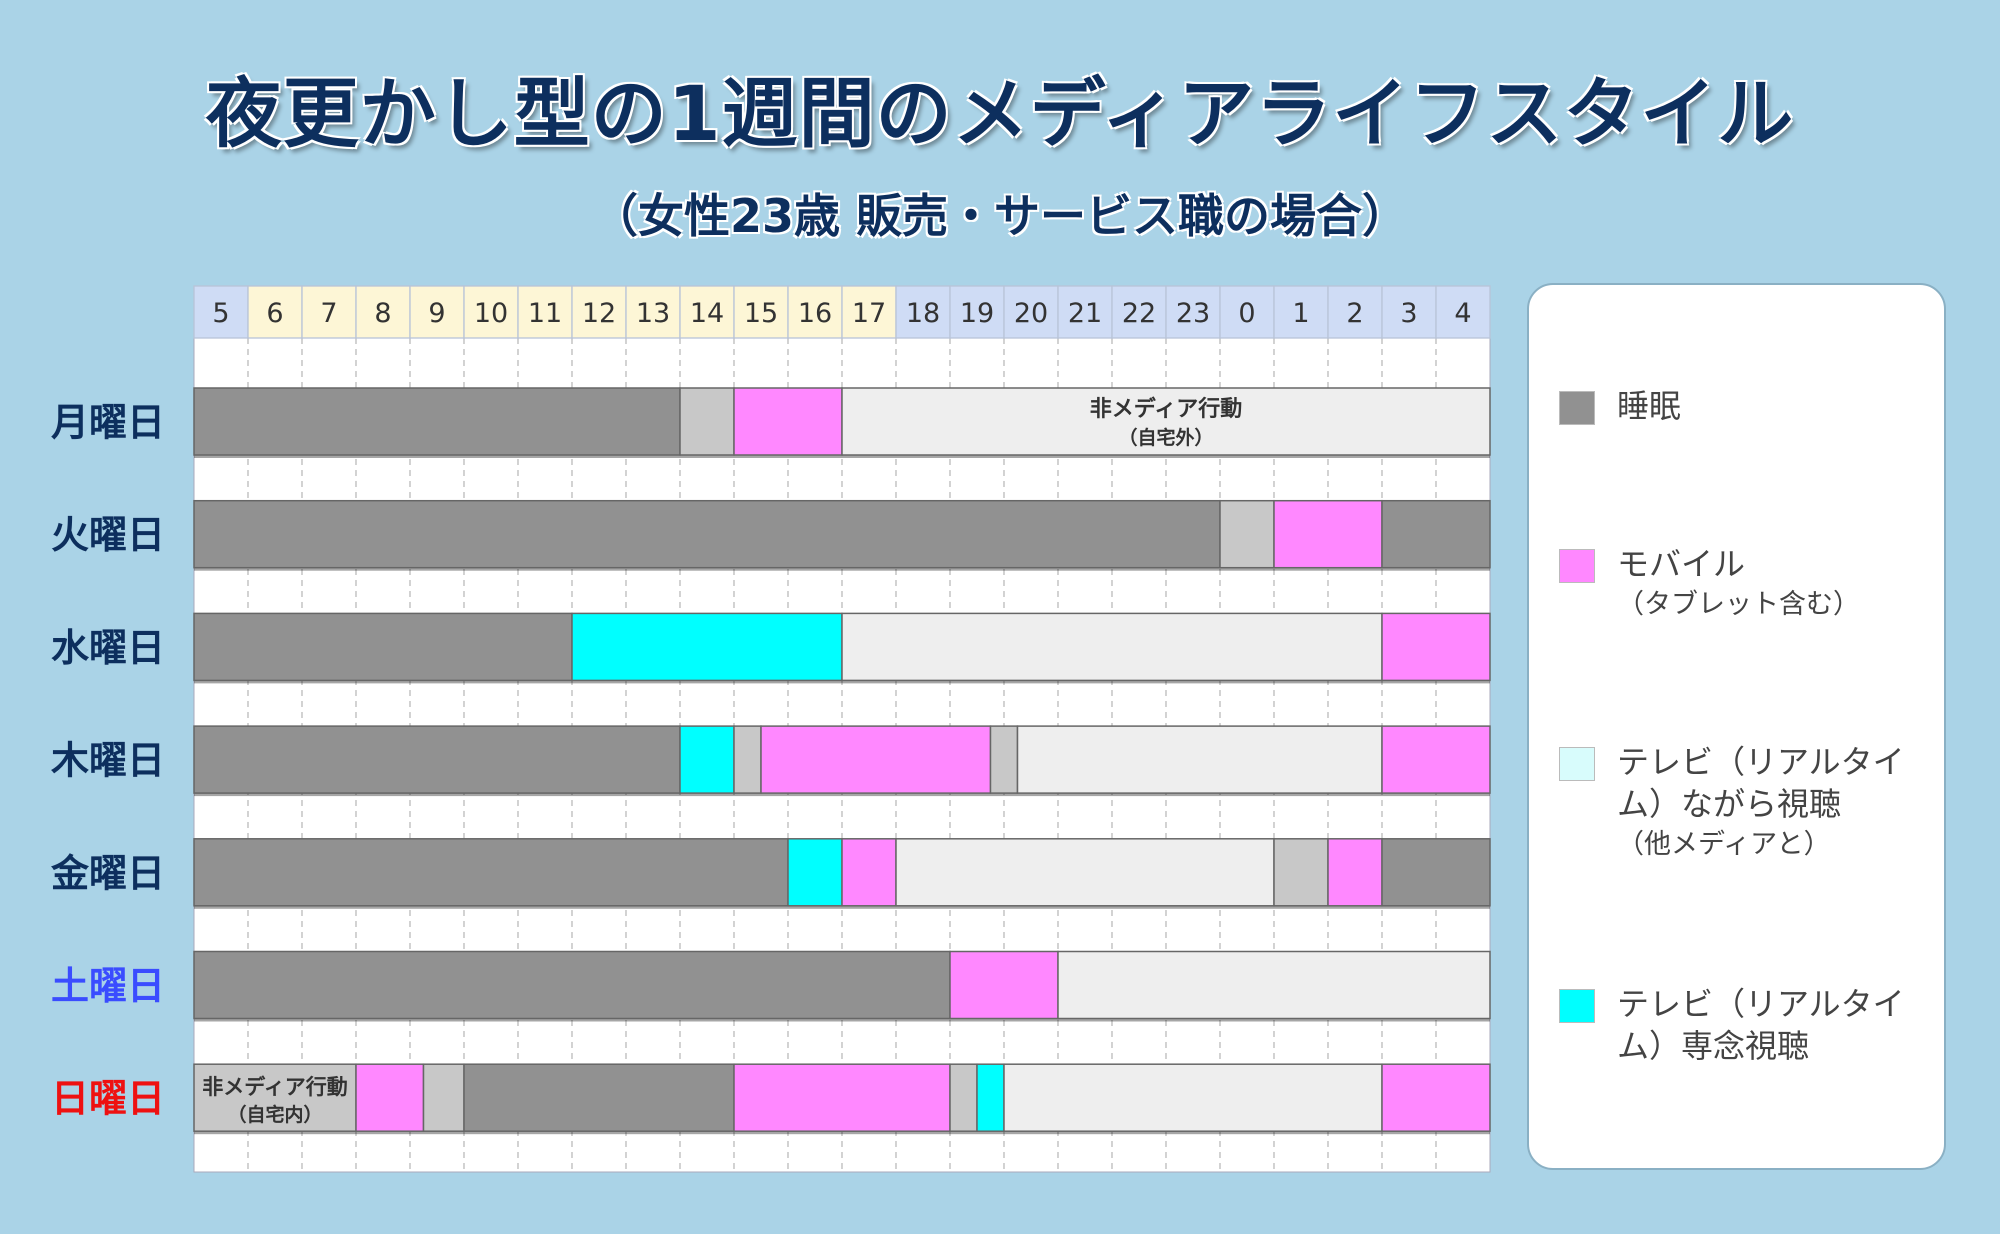  I want to click on chart-title: 夜更かし型の1週間のメディアライフスタイル, so click(1000, 113).